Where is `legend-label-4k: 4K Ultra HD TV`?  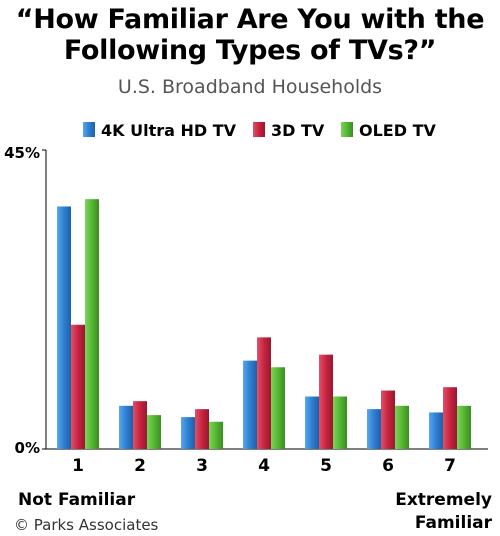
legend-label-4k: 4K Ultra HD TV is located at coordinates (169, 130).